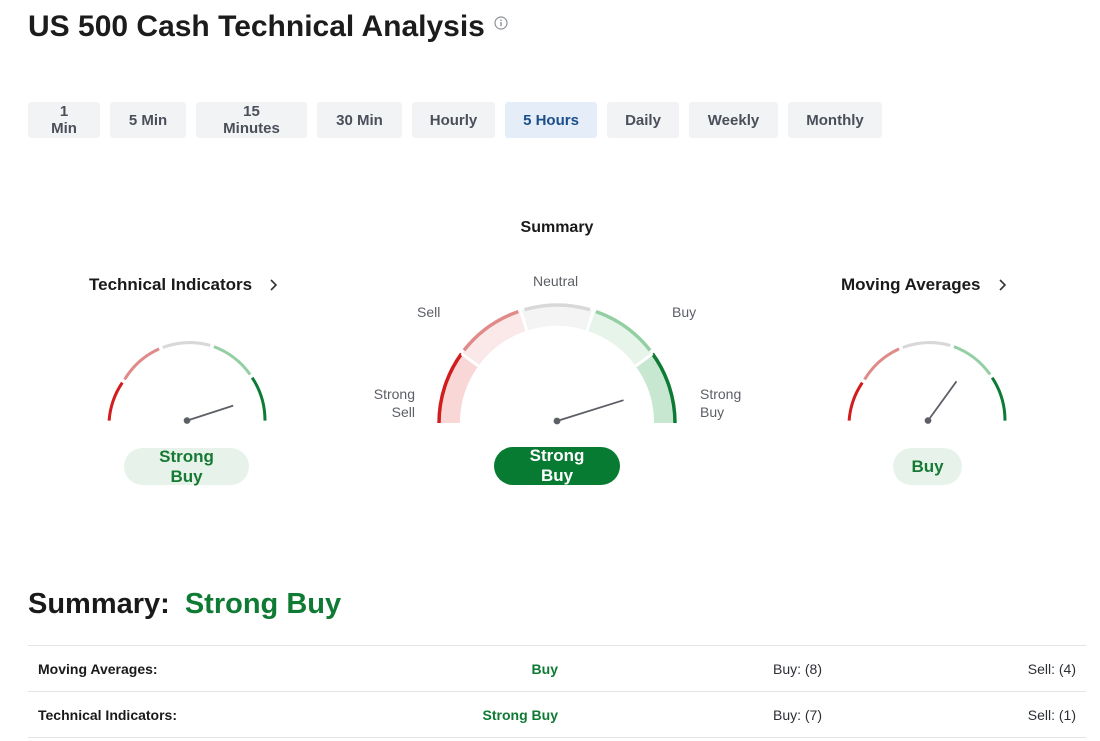 This screenshot has height=741, width=1100. I want to click on tab-1-min: 1 Min, so click(64, 120).